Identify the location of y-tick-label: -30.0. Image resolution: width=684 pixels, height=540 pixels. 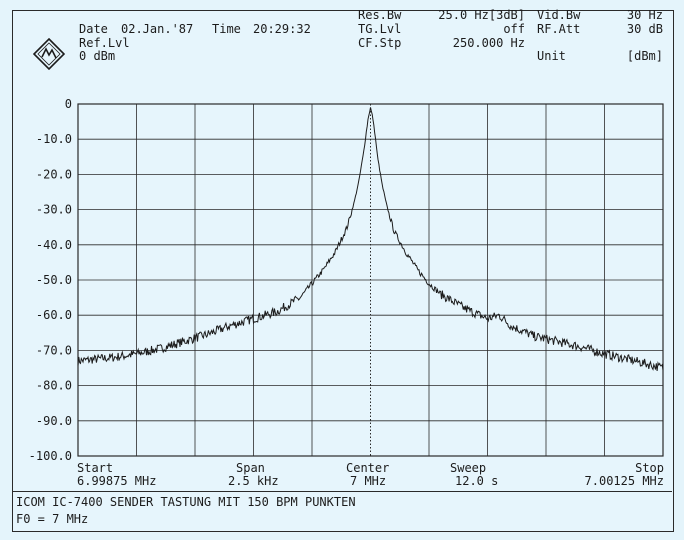
(54, 210).